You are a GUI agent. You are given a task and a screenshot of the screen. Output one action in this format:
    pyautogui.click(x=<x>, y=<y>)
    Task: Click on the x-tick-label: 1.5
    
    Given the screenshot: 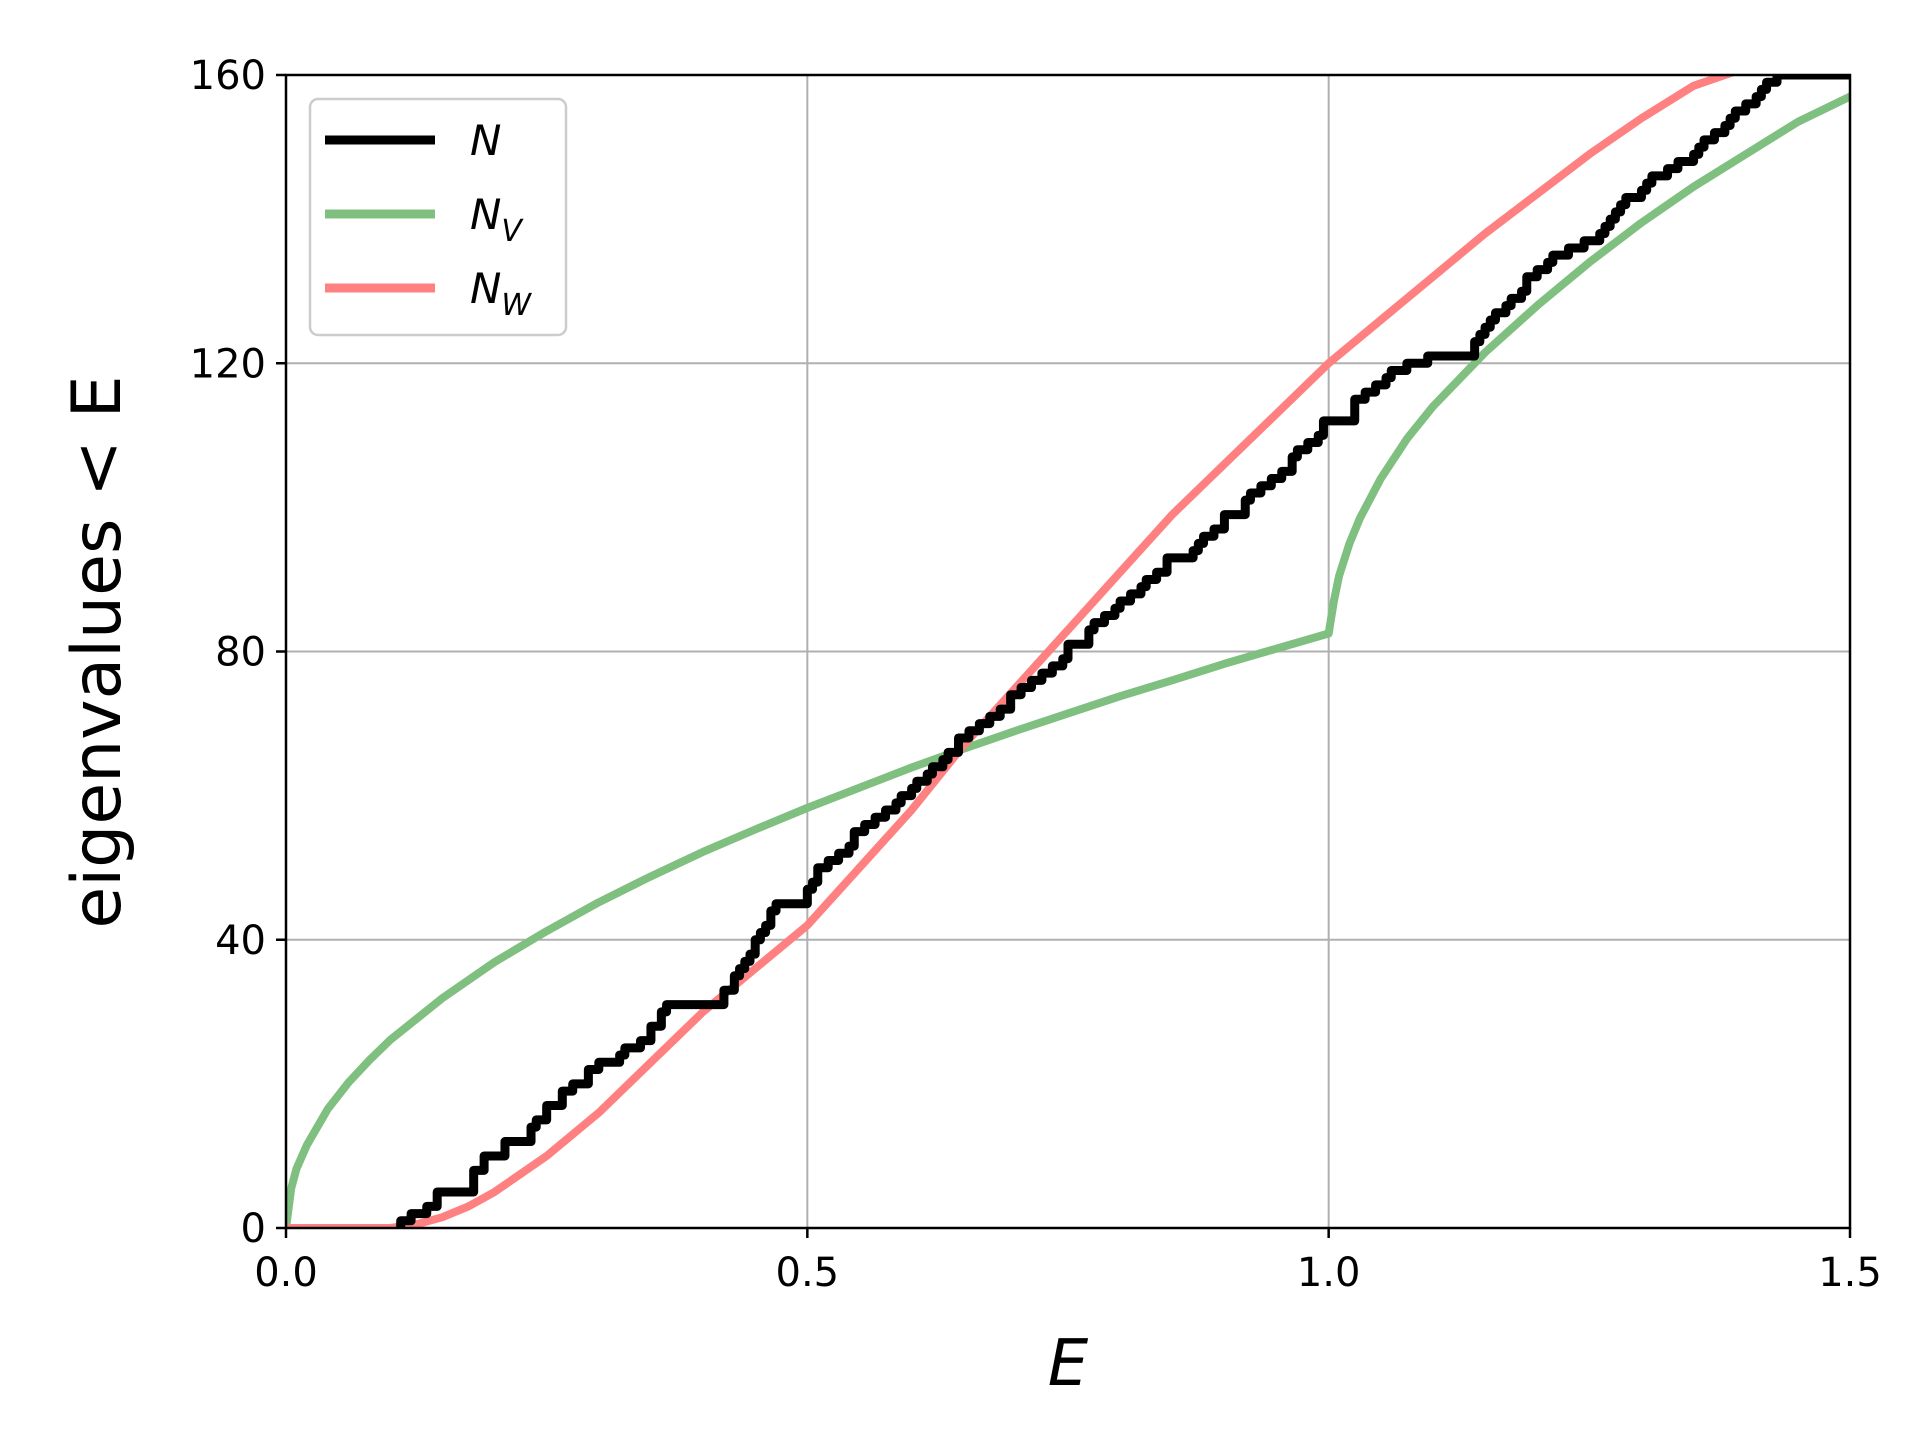 What is the action you would take?
    pyautogui.click(x=1850, y=1273)
    